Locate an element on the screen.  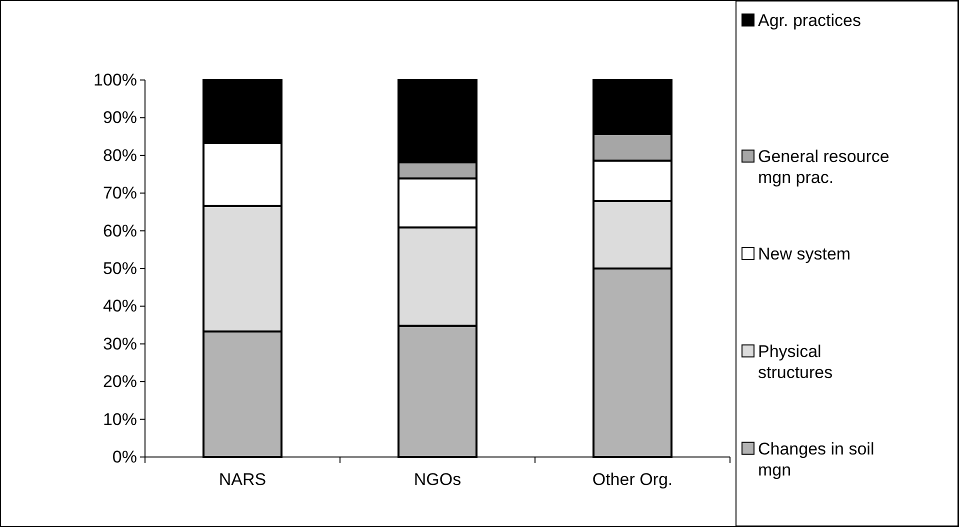
y-tick-label: 40% is located at coordinates (119, 306).